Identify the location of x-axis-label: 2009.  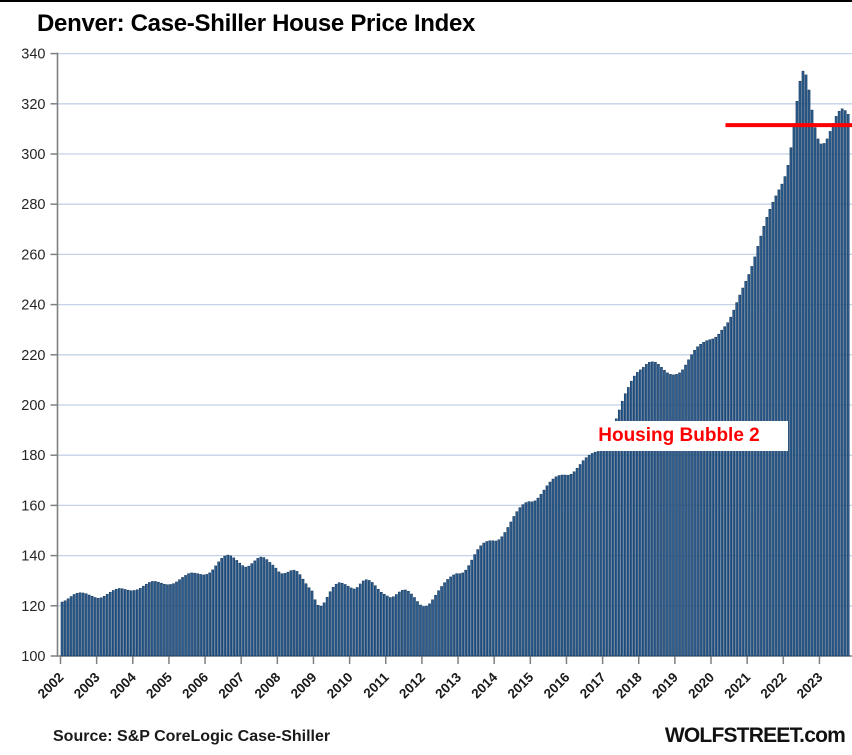
(304, 686).